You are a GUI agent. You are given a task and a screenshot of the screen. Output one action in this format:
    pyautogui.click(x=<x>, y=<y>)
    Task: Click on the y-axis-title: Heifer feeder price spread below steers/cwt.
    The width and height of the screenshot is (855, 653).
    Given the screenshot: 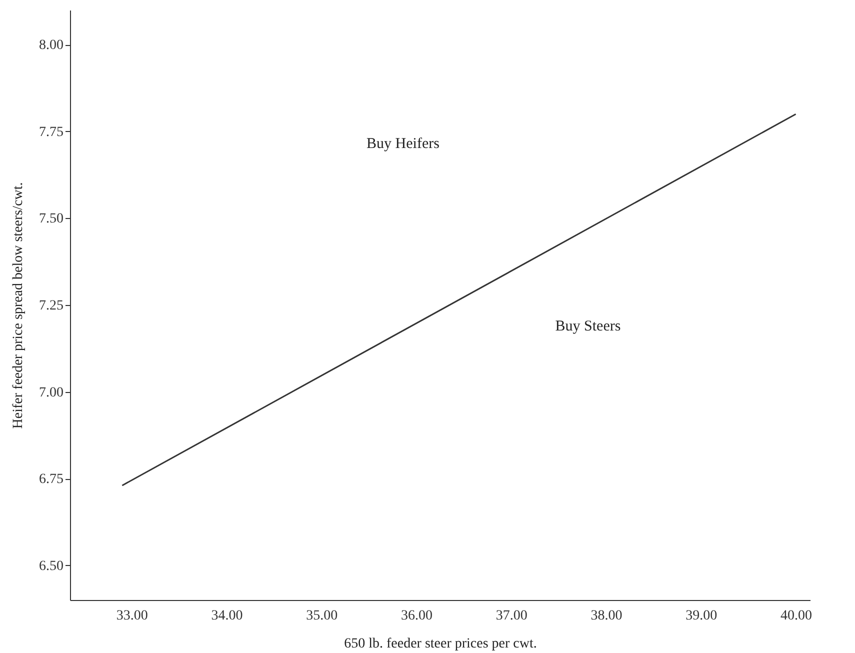 What is the action you would take?
    pyautogui.click(x=18, y=305)
    